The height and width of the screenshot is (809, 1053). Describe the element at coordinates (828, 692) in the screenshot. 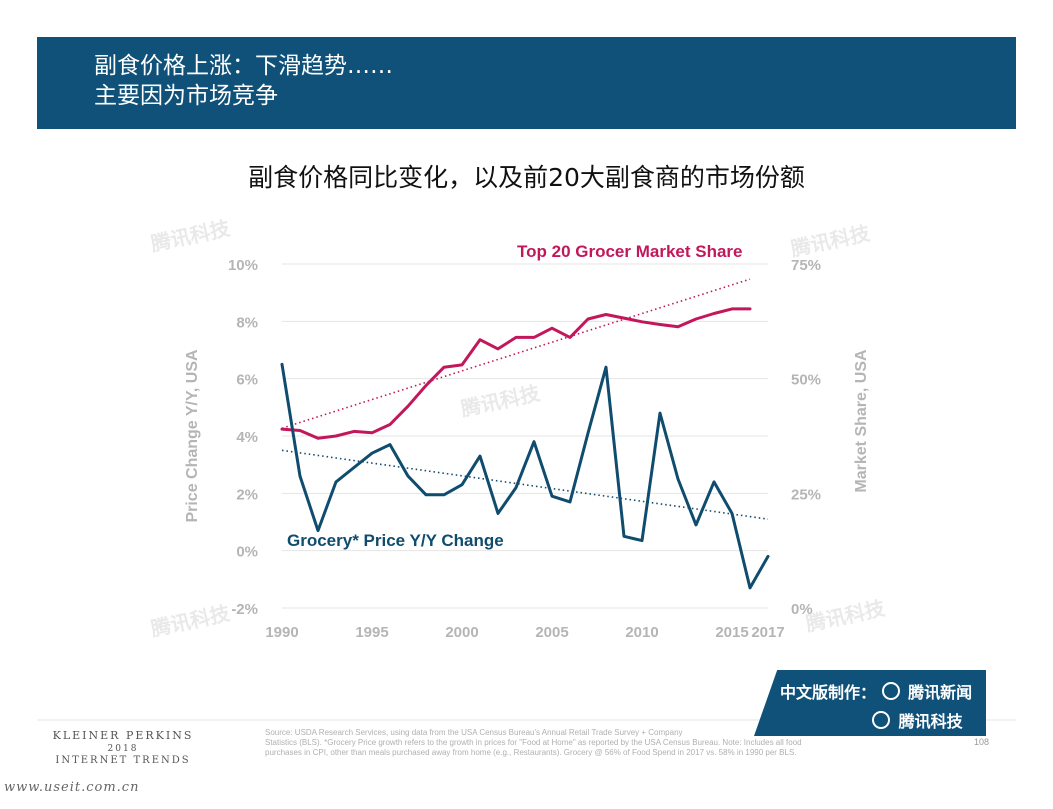

I see `badge-label: 中文版制作：` at that location.